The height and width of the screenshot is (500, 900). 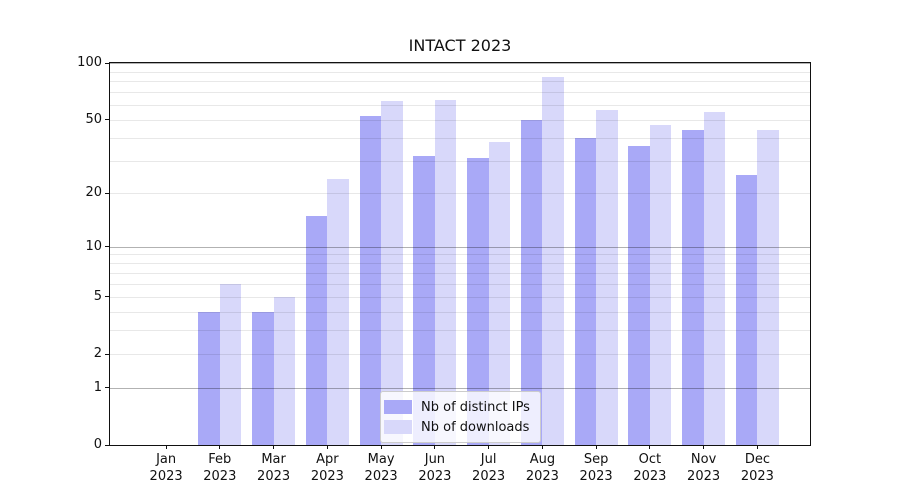 What do you see at coordinates (97, 296) in the screenshot?
I see `y-tick-label-5: 5` at bounding box center [97, 296].